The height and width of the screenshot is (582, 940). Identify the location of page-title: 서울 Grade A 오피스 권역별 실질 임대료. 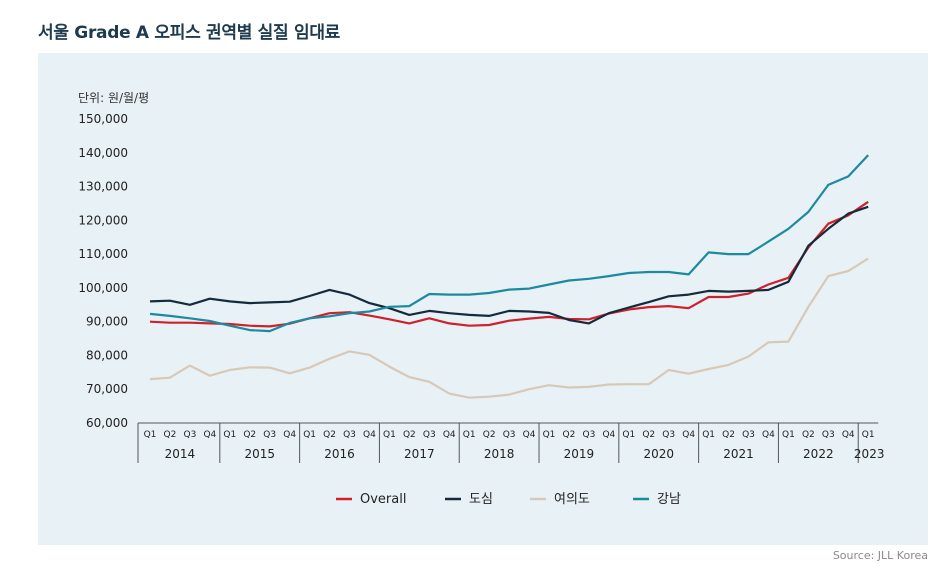
(189, 33).